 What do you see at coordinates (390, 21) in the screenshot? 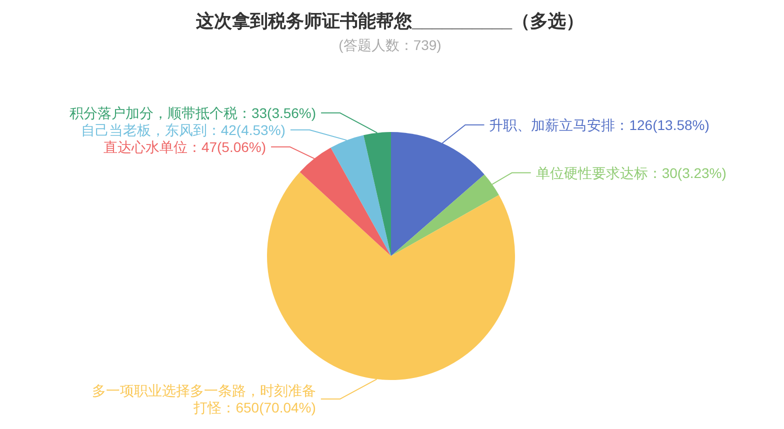
I see `title: 这次拿到税务师证书能帮您__________（多选）` at bounding box center [390, 21].